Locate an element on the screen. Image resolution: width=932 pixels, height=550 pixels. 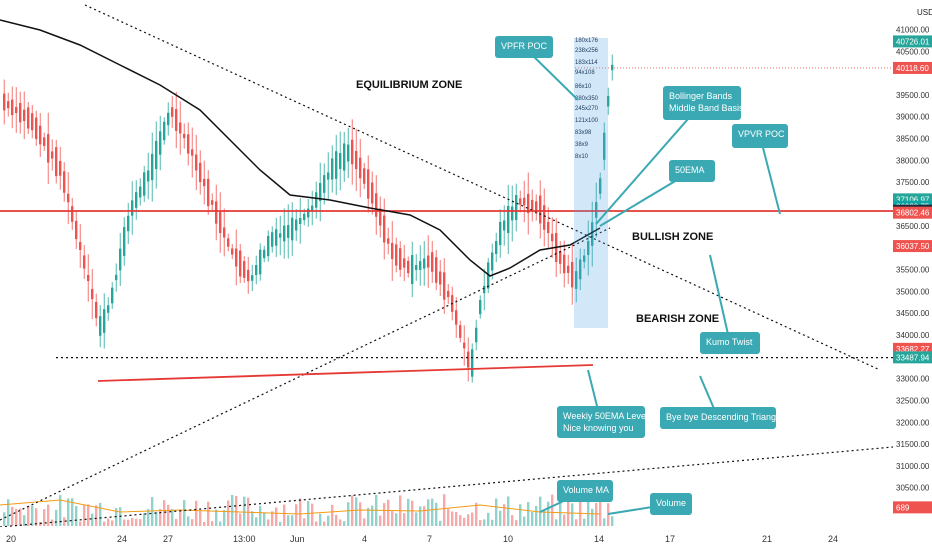
vpfr-mini-label: 238x256 is located at coordinates (587, 51).